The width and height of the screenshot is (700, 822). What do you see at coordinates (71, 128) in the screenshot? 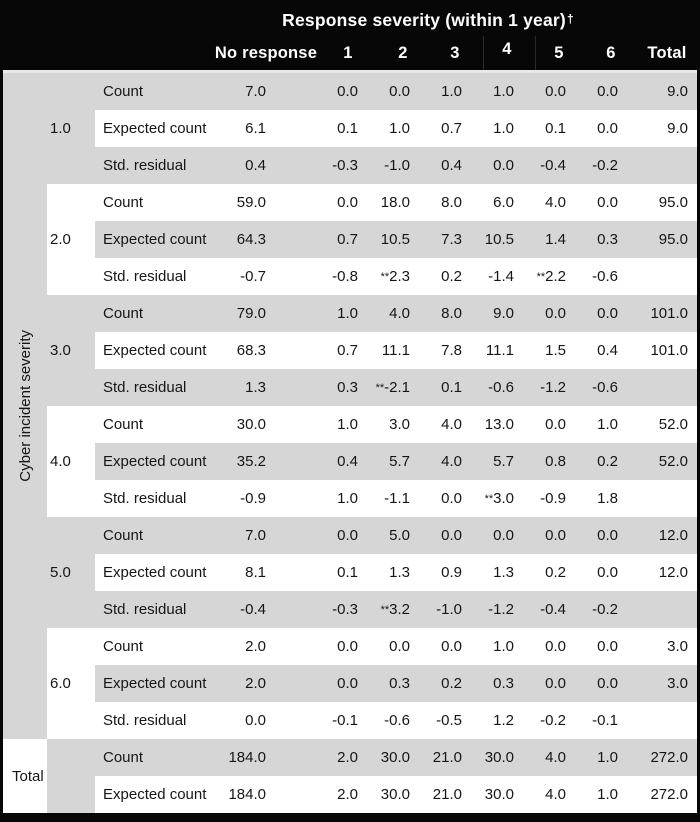
I see `group-label: 1.0` at bounding box center [71, 128].